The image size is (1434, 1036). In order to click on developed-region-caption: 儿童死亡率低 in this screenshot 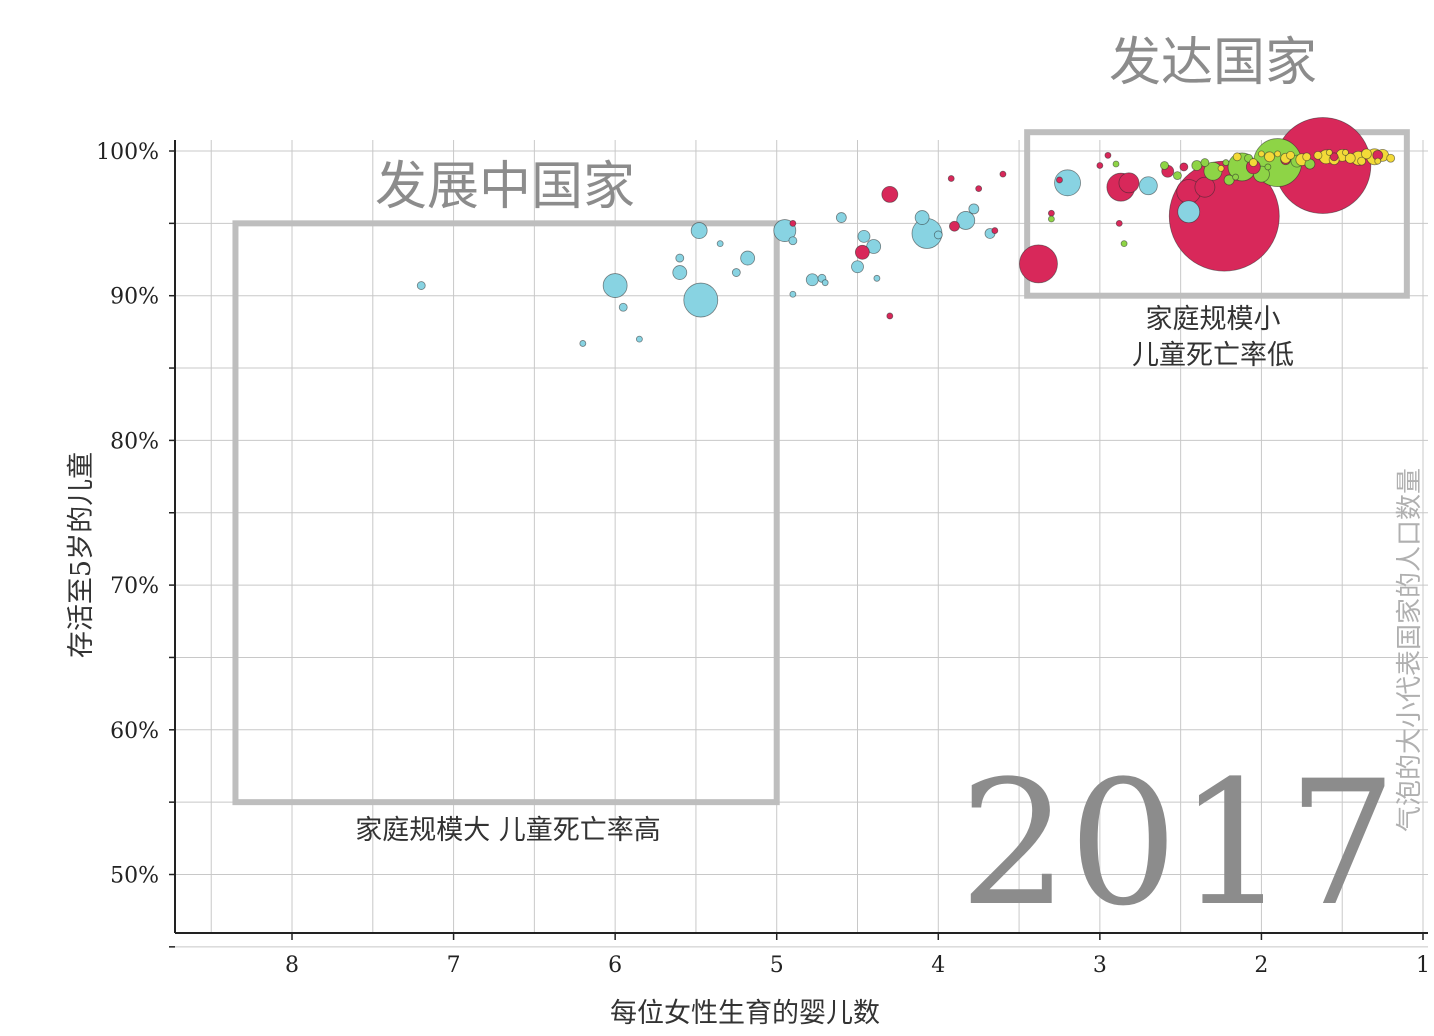, I will do `click(1213, 355)`.